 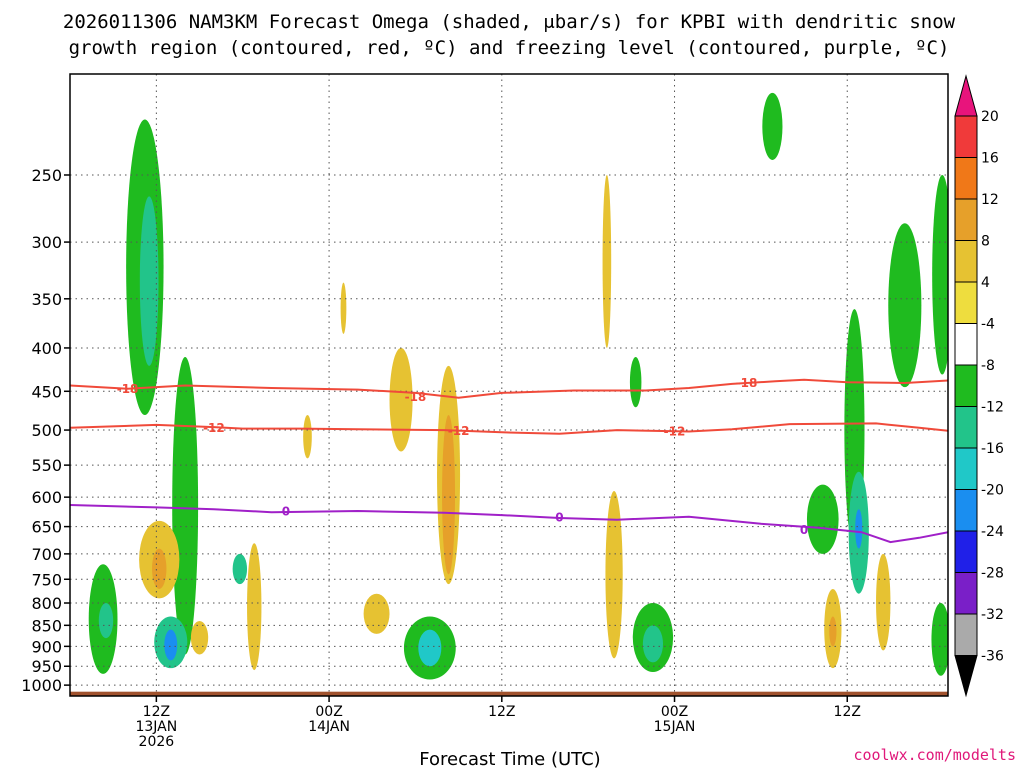 I want to click on colorbar-label: 12, so click(x=990, y=200).